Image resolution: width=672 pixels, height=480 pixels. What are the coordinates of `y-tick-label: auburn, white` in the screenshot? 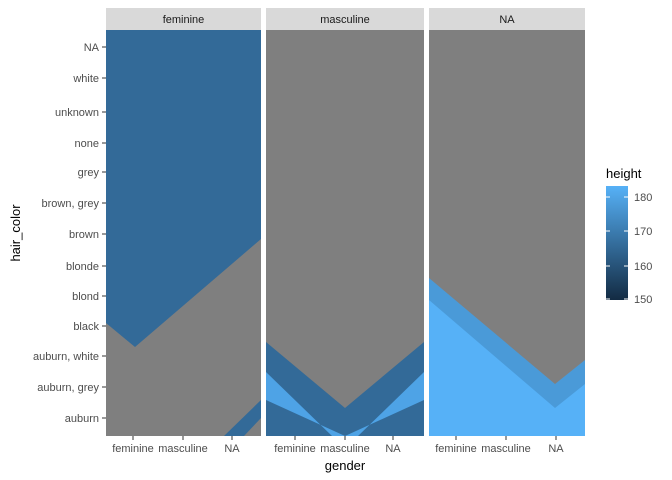 It's located at (66, 357).